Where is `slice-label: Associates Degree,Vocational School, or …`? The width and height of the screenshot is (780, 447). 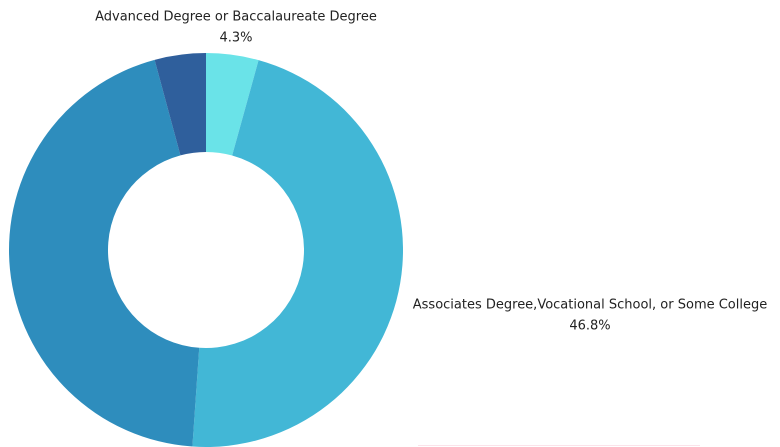 slice-label: Associates Degree,Vocational School, or … is located at coordinates (590, 305).